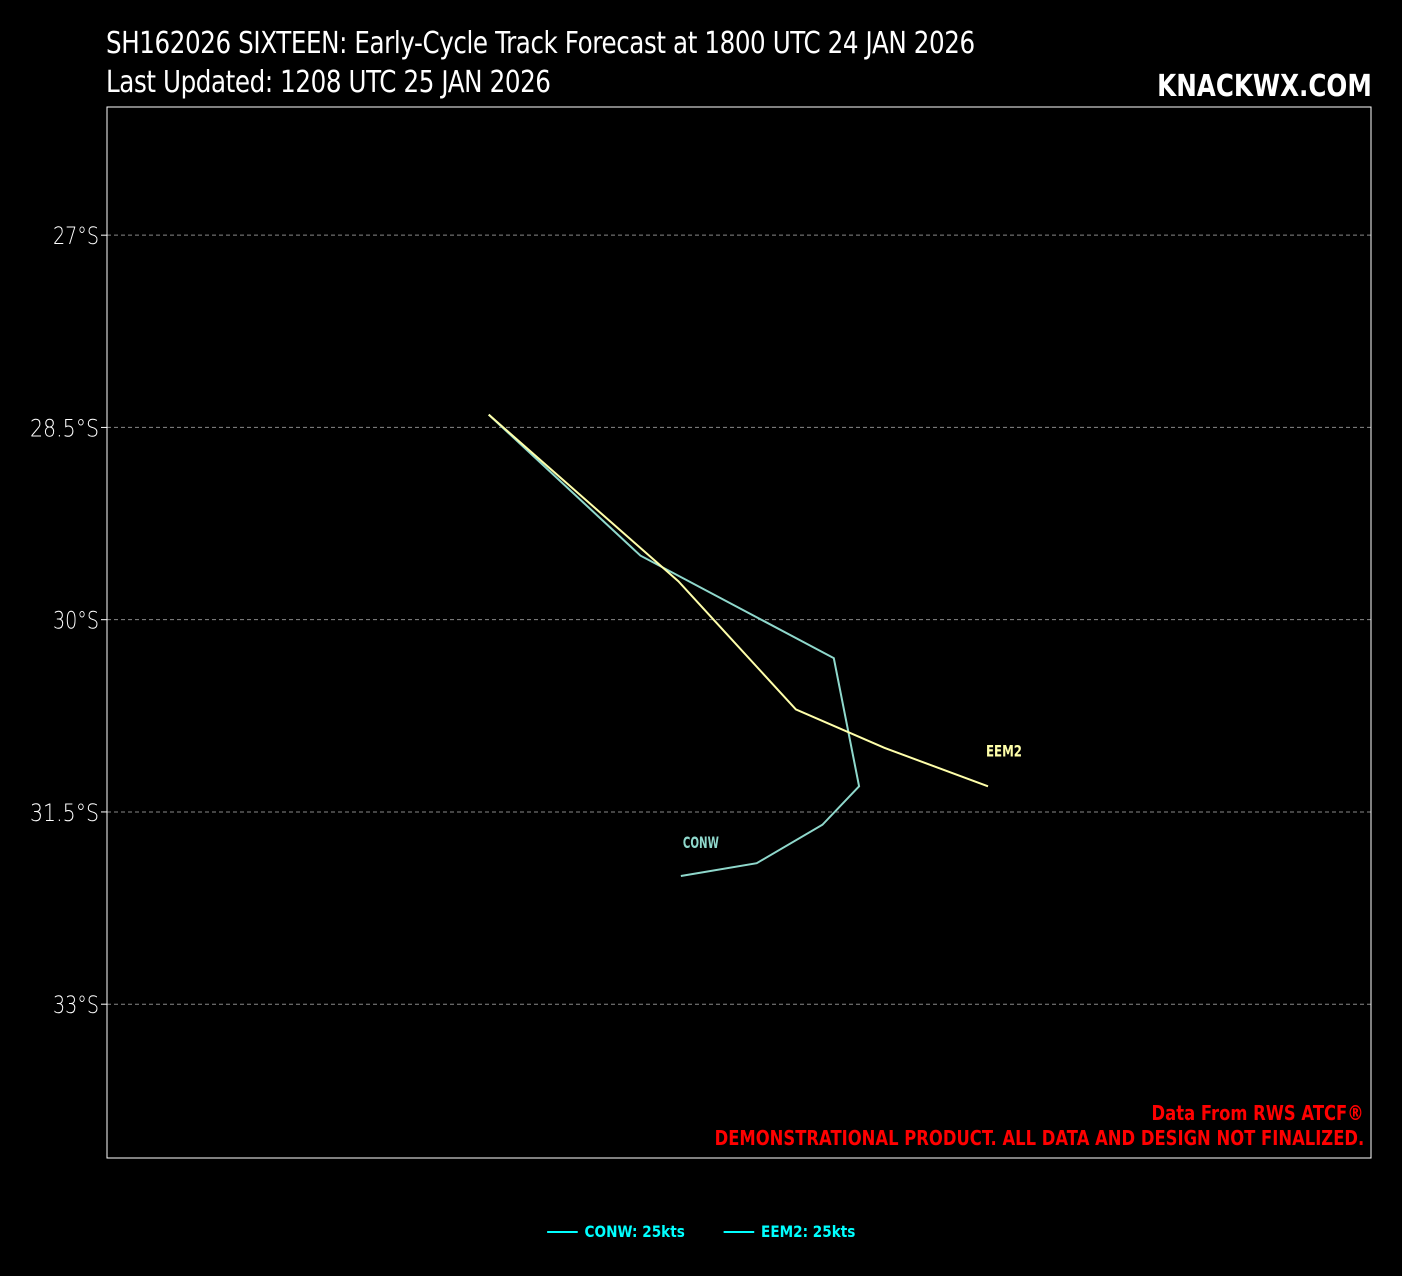 The height and width of the screenshot is (1276, 1402). What do you see at coordinates (76, 621) in the screenshot?
I see `y-tick-label: 30°S` at bounding box center [76, 621].